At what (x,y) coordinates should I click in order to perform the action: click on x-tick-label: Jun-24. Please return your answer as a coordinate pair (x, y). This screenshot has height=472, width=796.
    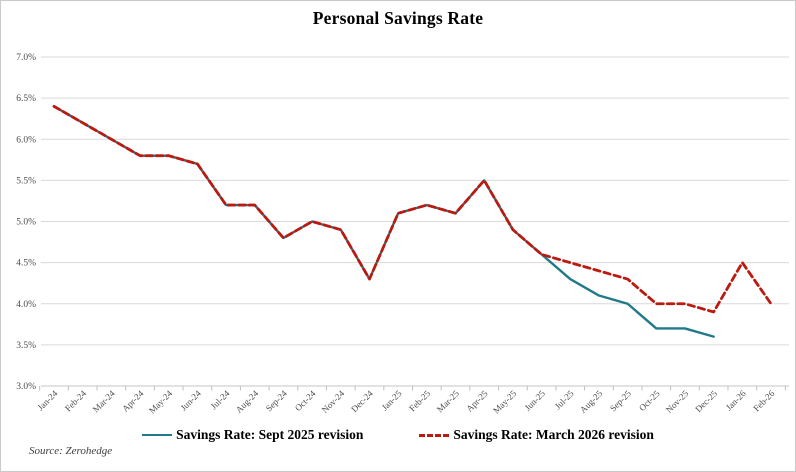
    Looking at the image, I should click on (190, 400).